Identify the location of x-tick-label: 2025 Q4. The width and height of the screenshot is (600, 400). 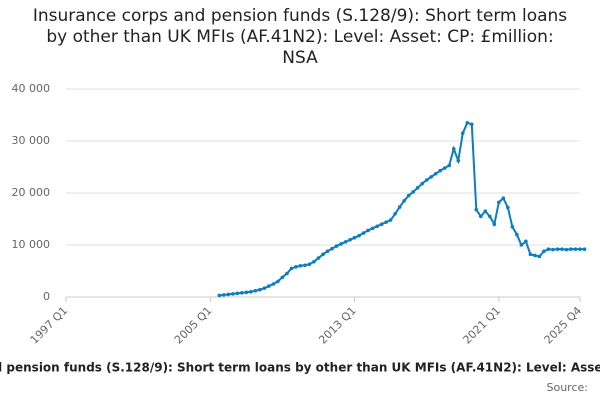
(563, 325).